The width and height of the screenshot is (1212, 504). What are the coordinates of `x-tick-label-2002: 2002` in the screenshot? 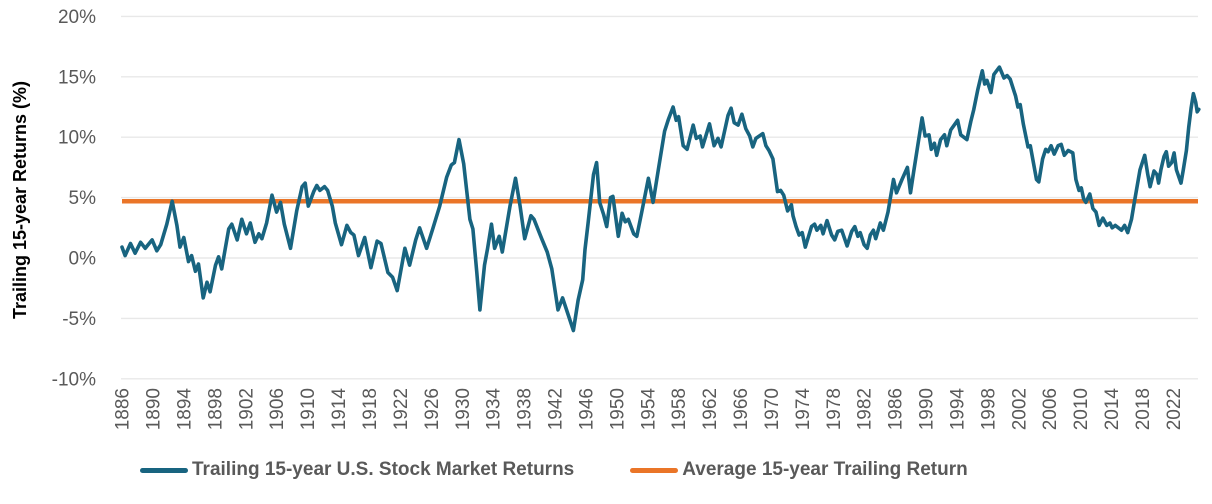 It's located at (1019, 409).